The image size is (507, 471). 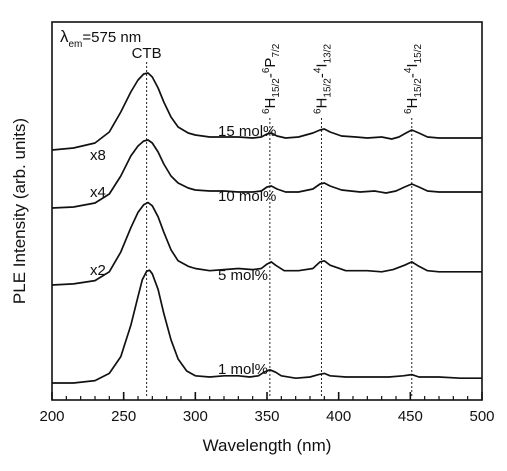 I want to click on band-label-part: P, so click(x=270, y=63).